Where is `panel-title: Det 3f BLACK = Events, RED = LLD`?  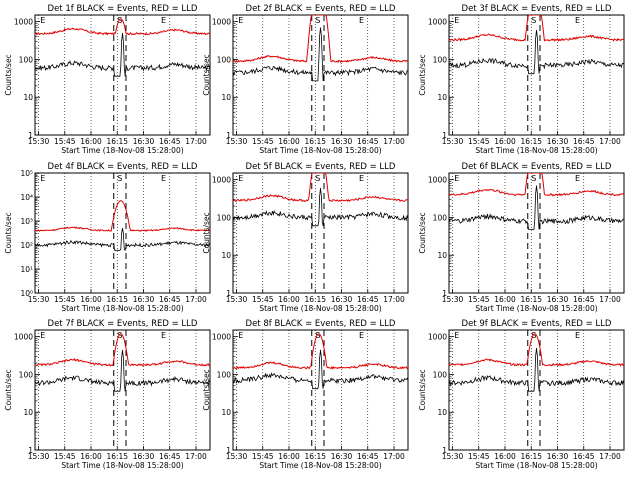 panel-title: Det 3f BLACK = Events, RED = LLD is located at coordinates (537, 9).